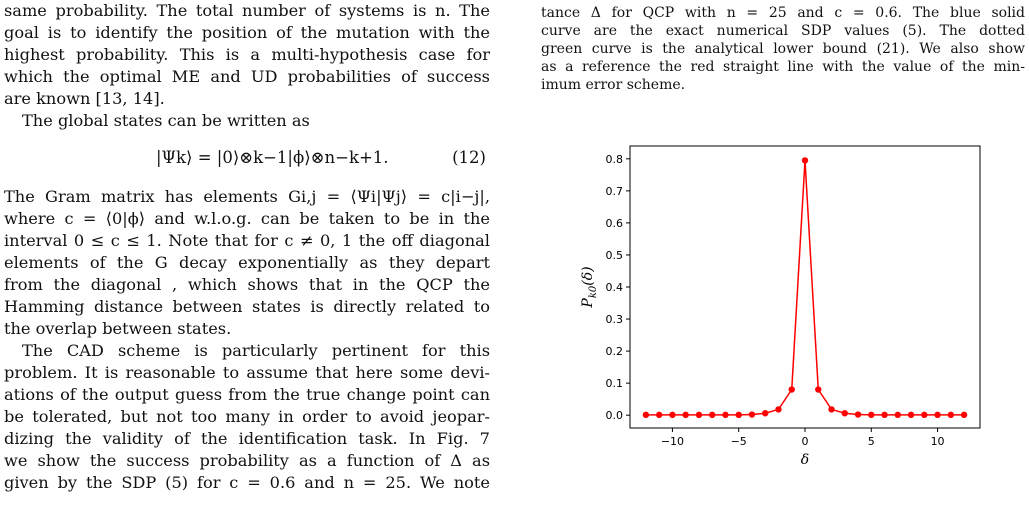 The height and width of the screenshot is (506, 1029). What do you see at coordinates (272, 157) in the screenshot?
I see `equation: |Ψk⟩ = |0⟩⊗k−1|ϕ⟩⊗n−k+1.` at bounding box center [272, 157].